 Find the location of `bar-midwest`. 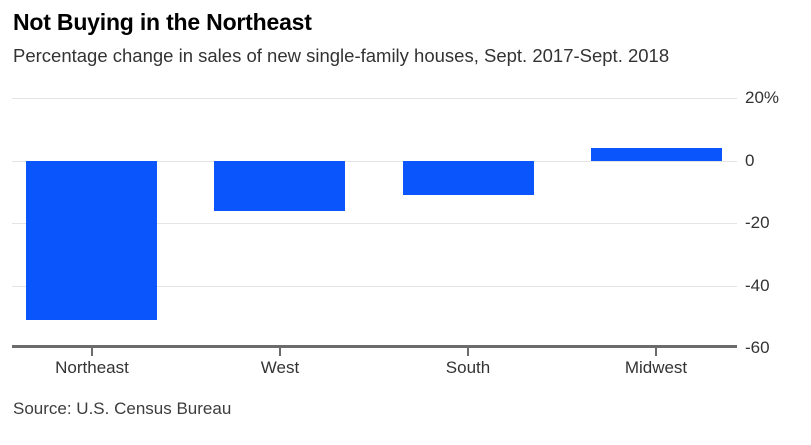

bar-midwest is located at coordinates (656, 154).